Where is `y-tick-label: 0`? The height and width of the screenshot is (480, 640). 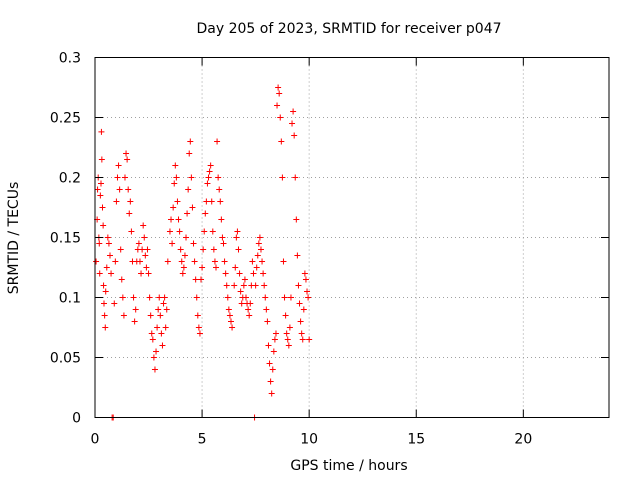 y-tick-label: 0 is located at coordinates (76, 419).